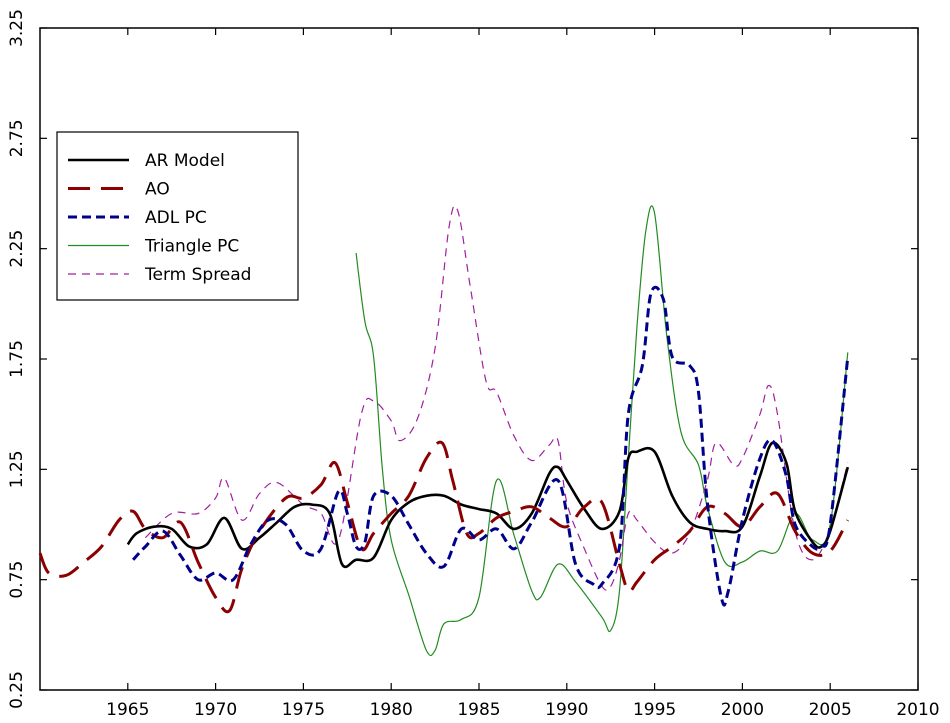 This screenshot has height=723, width=950. I want to click on x-tick-label: 1990, so click(566, 710).